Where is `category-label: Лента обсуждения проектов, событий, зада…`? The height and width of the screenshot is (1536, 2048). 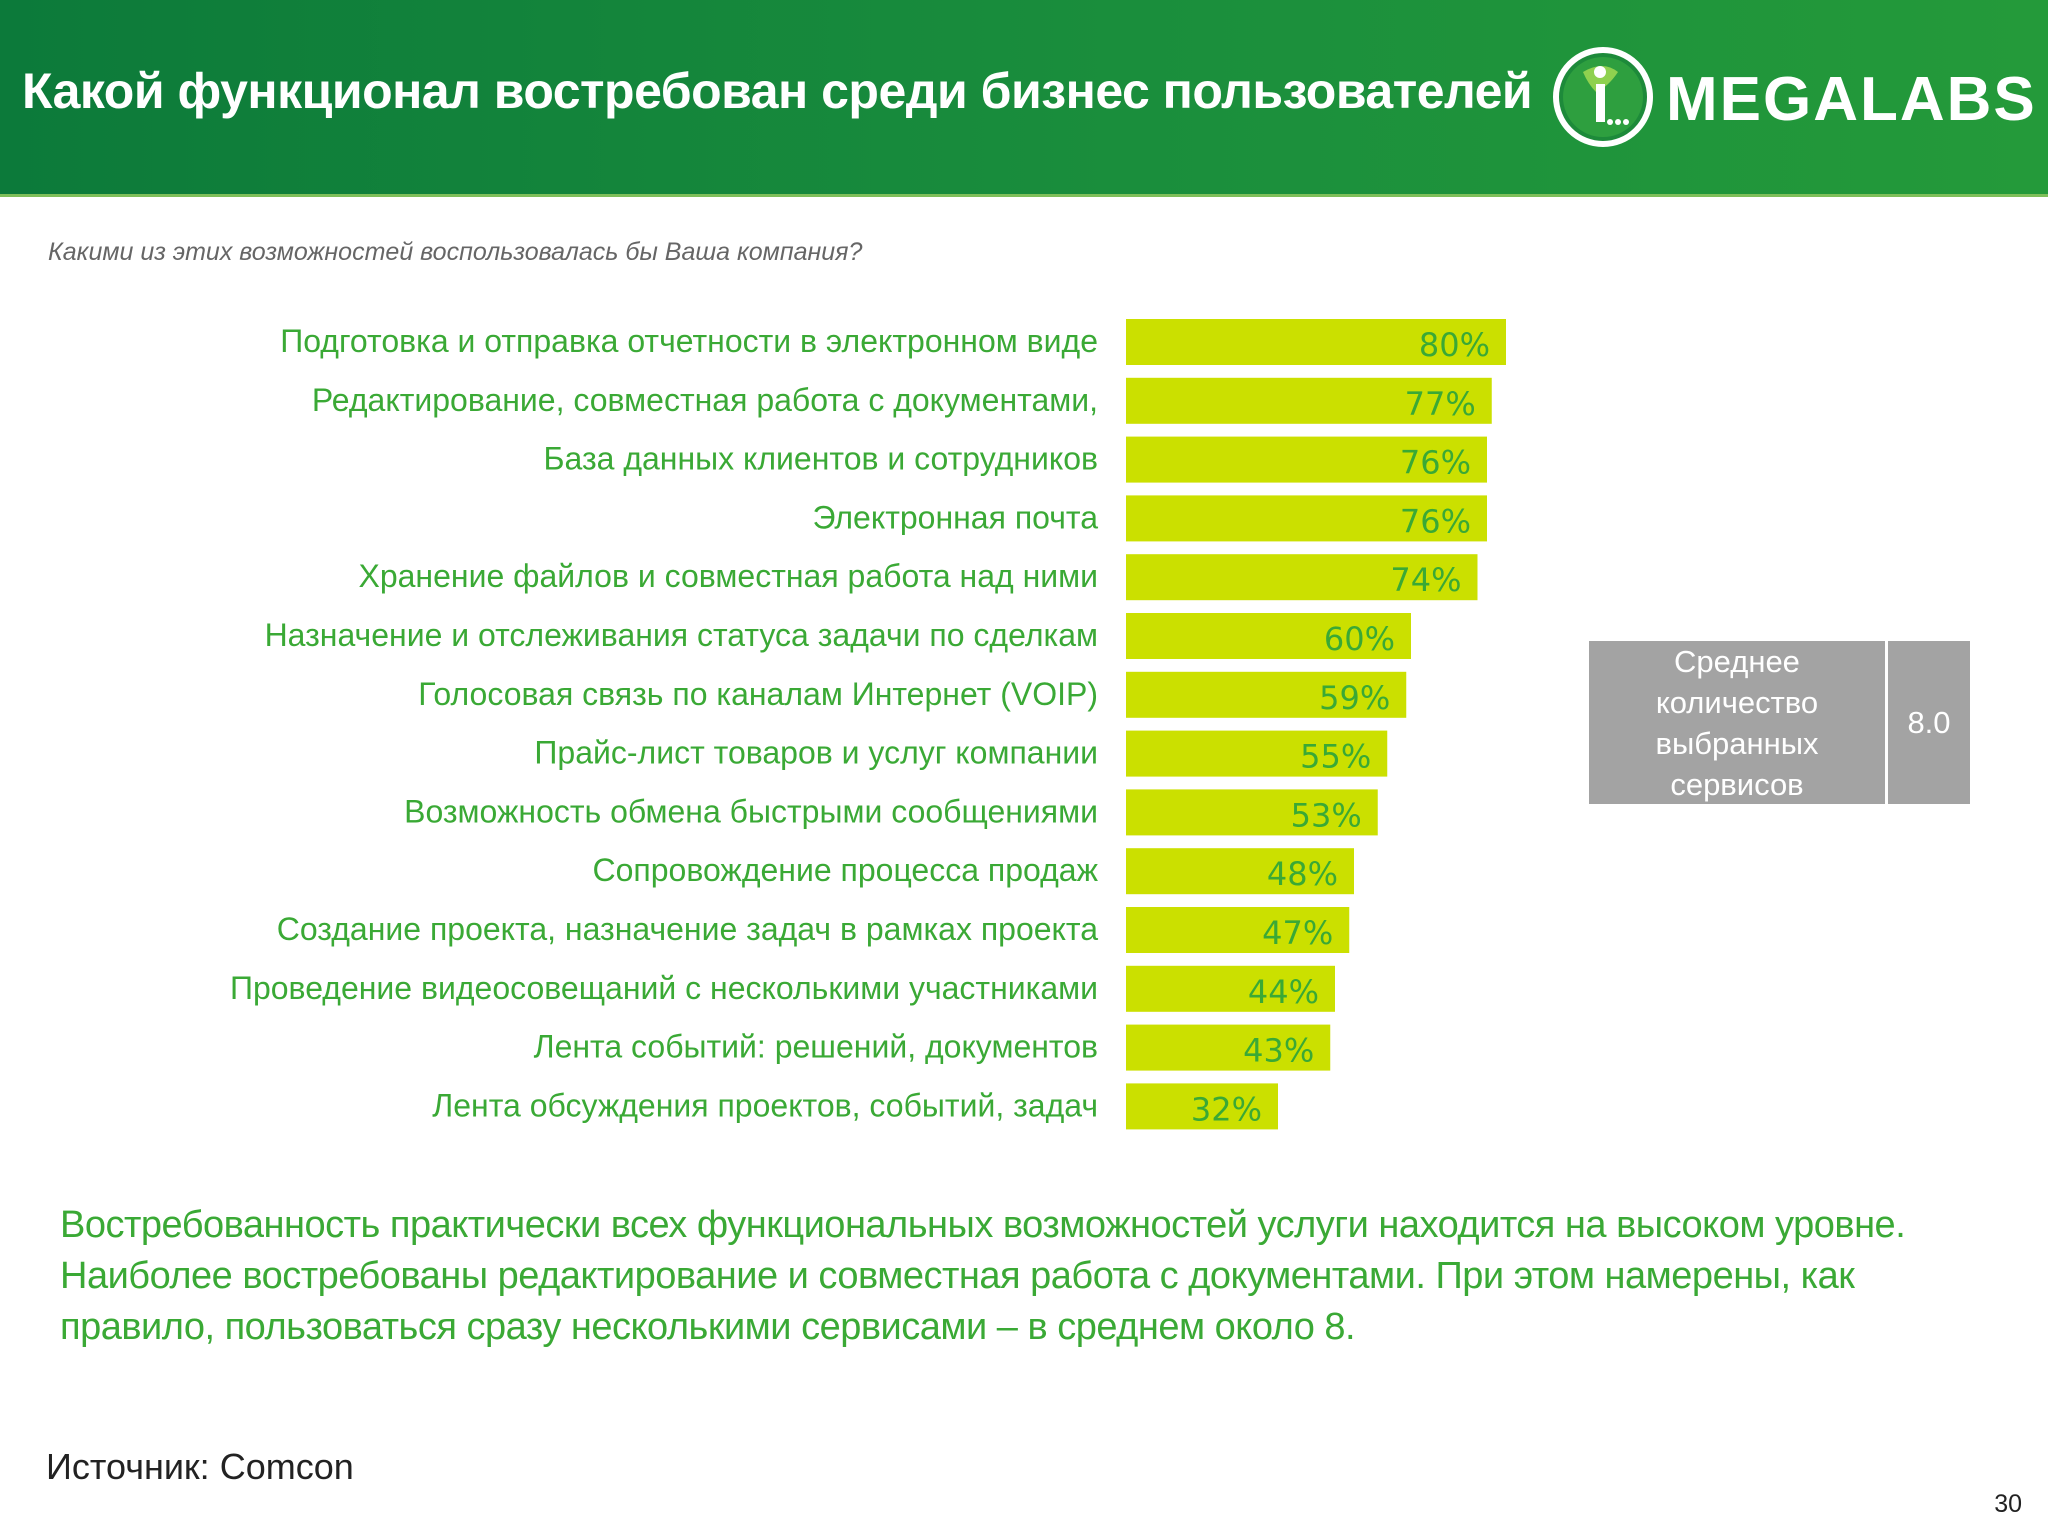 category-label: Лента обсуждения проектов, событий, зада… is located at coordinates (765, 1105).